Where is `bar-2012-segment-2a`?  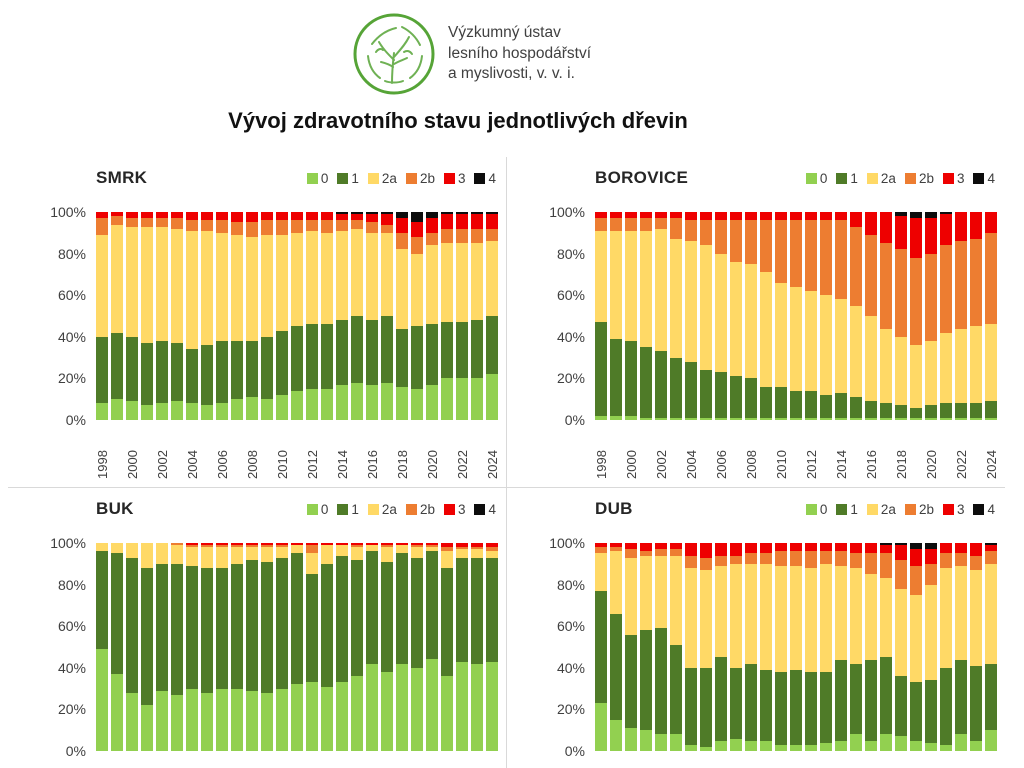
bar-2012-segment-2a is located at coordinates (811, 341).